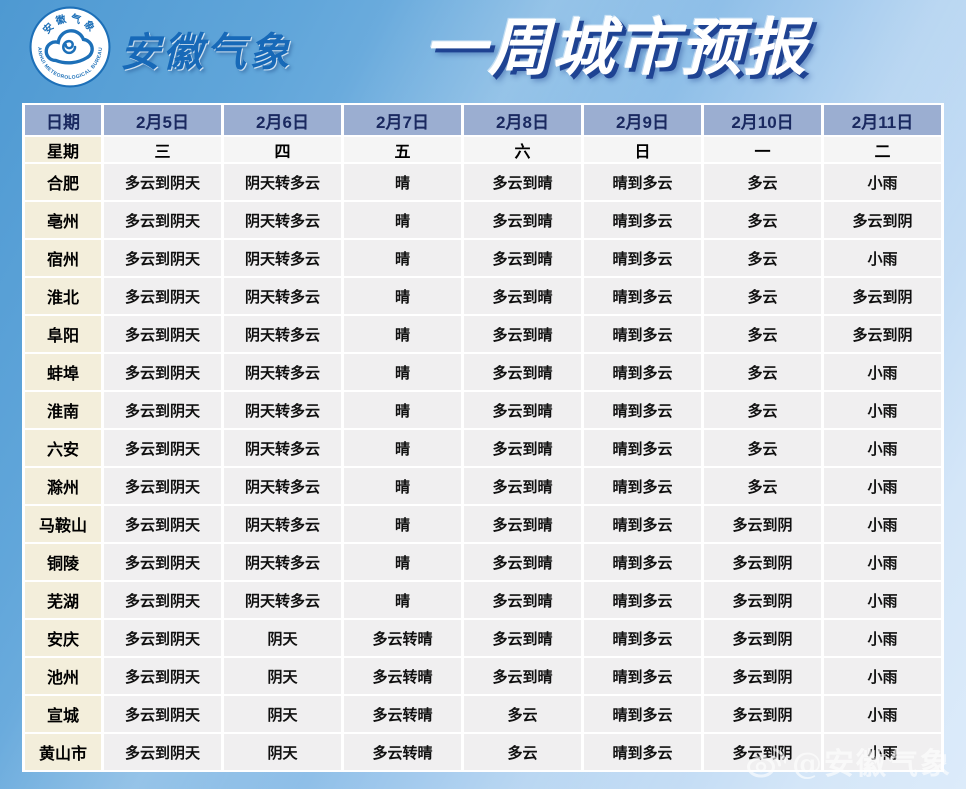  I want to click on date-header-cell: 2月5日, so click(162, 120).